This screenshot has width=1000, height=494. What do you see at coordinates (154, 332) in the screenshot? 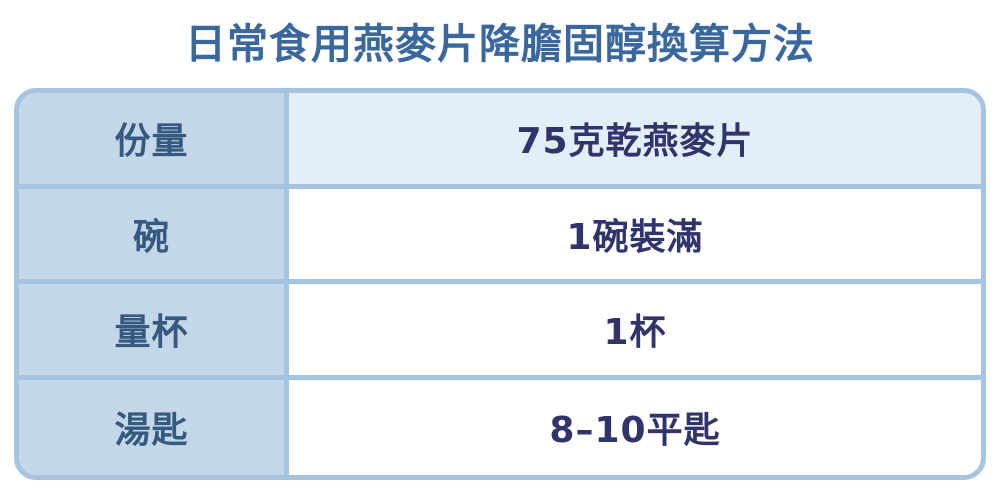
I see `row-label-measuring-cup: 量杯` at bounding box center [154, 332].